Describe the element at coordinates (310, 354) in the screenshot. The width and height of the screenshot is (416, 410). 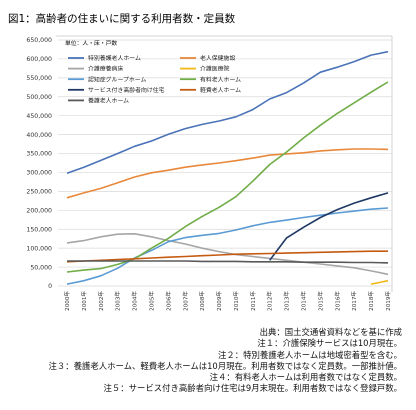
I see `note-2: 注２：特別養護老人ホームは地域密着型を含む。` at that location.